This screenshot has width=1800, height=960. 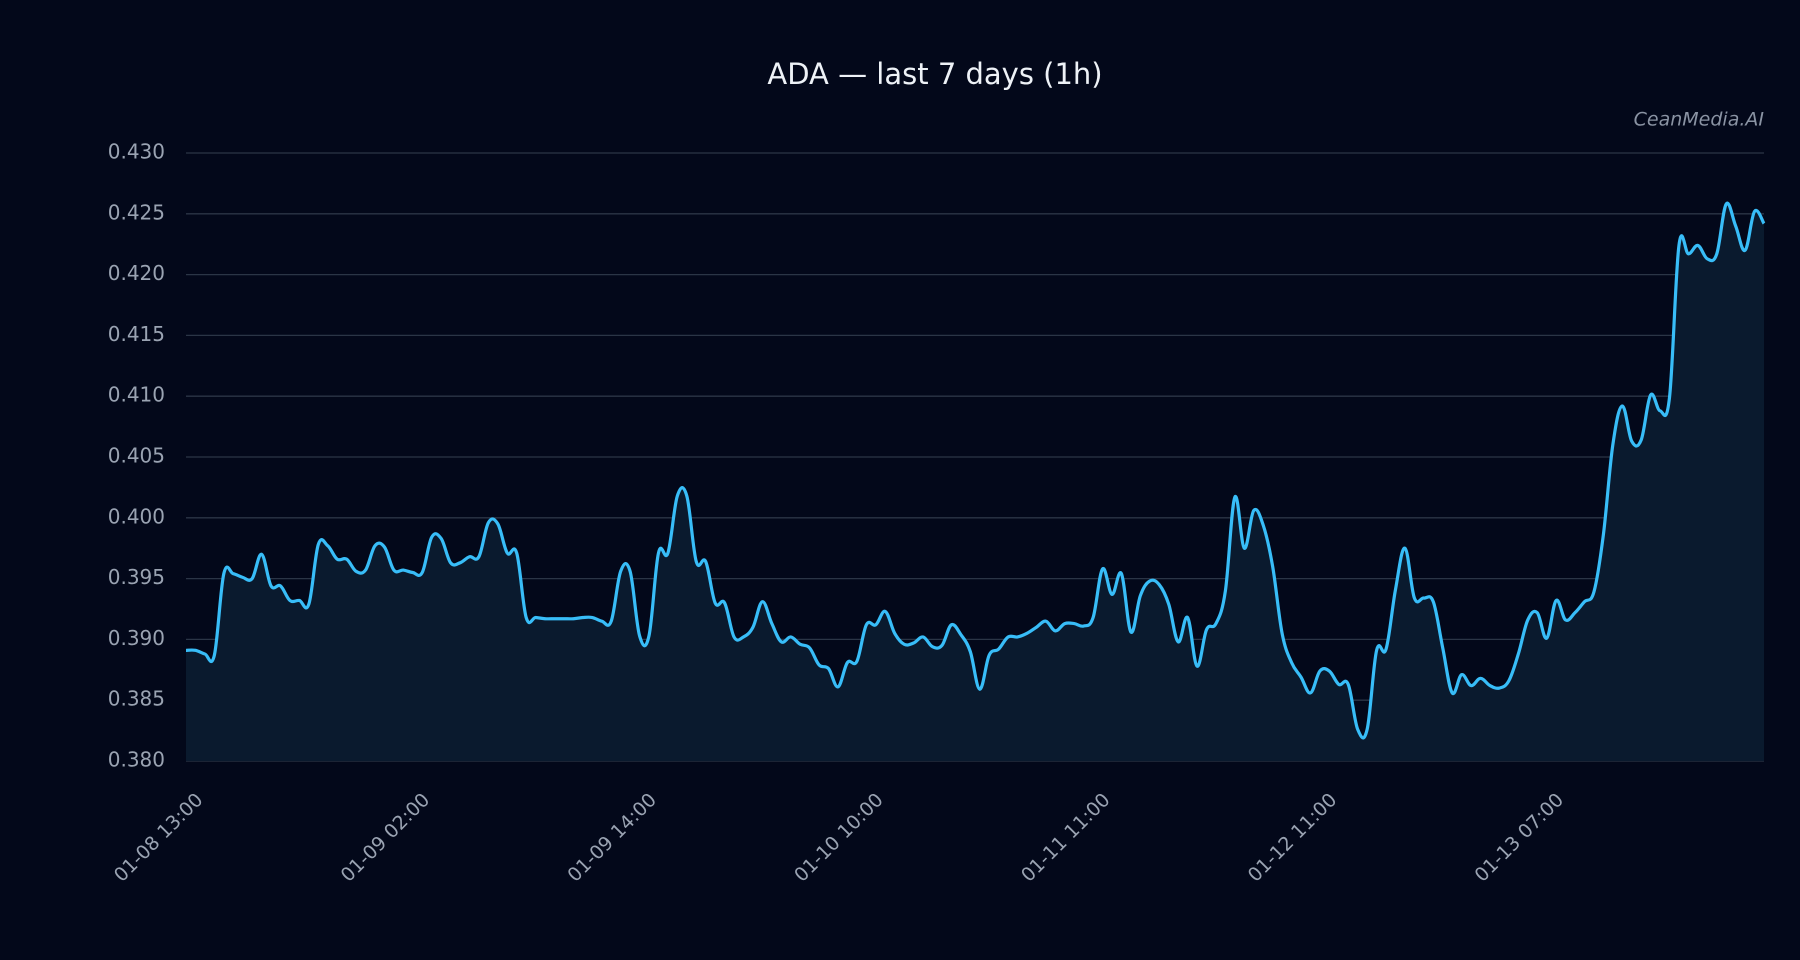 I want to click on y-tick-label: 0.420, so click(x=136, y=273).